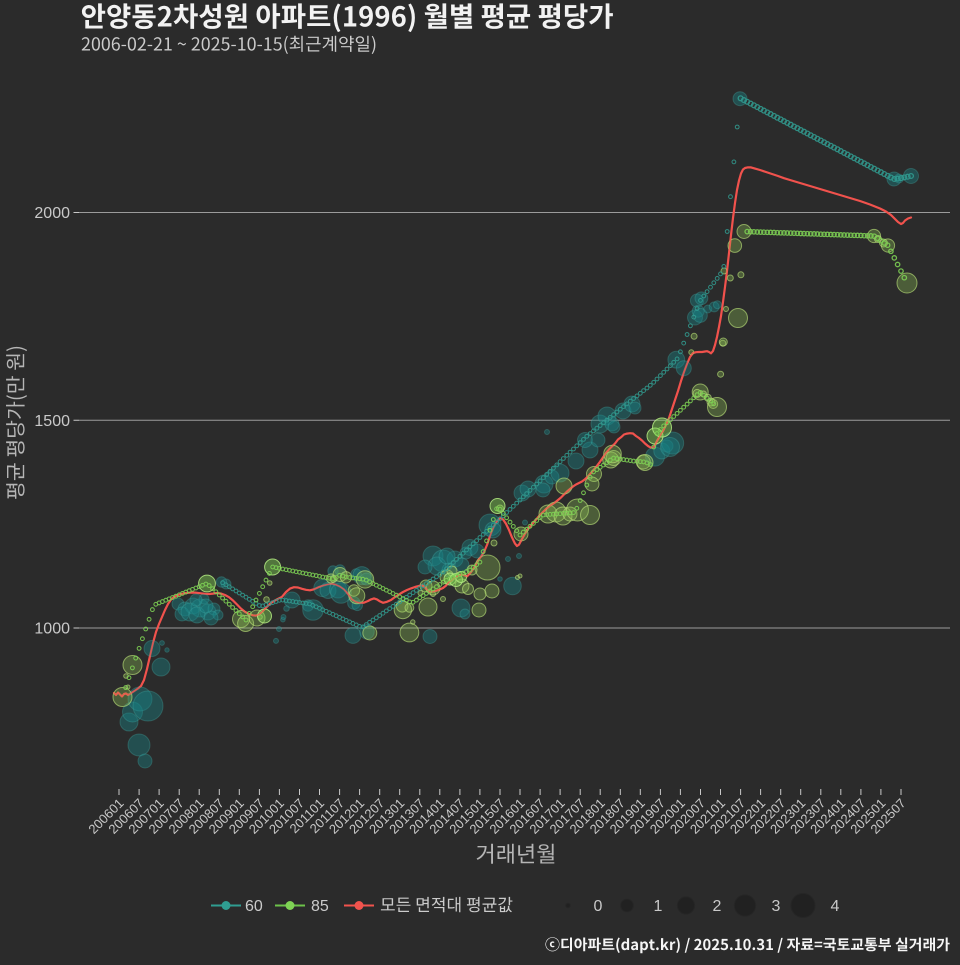 This screenshot has width=960, height=965. Describe the element at coordinates (320, 906) in the screenshot. I see `svg-text: 85` at that location.